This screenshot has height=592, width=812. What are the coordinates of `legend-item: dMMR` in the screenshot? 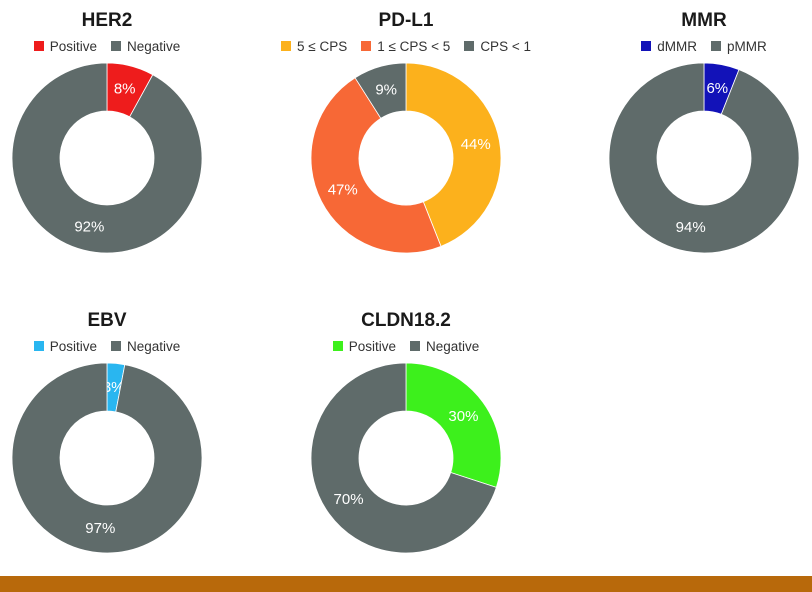 It's located at (669, 46).